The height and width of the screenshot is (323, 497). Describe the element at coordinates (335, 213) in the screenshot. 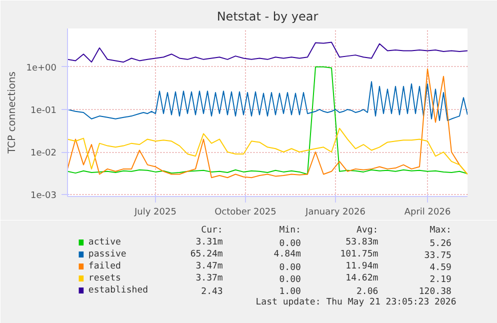

I see `x-tick-label: January 2026` at that location.